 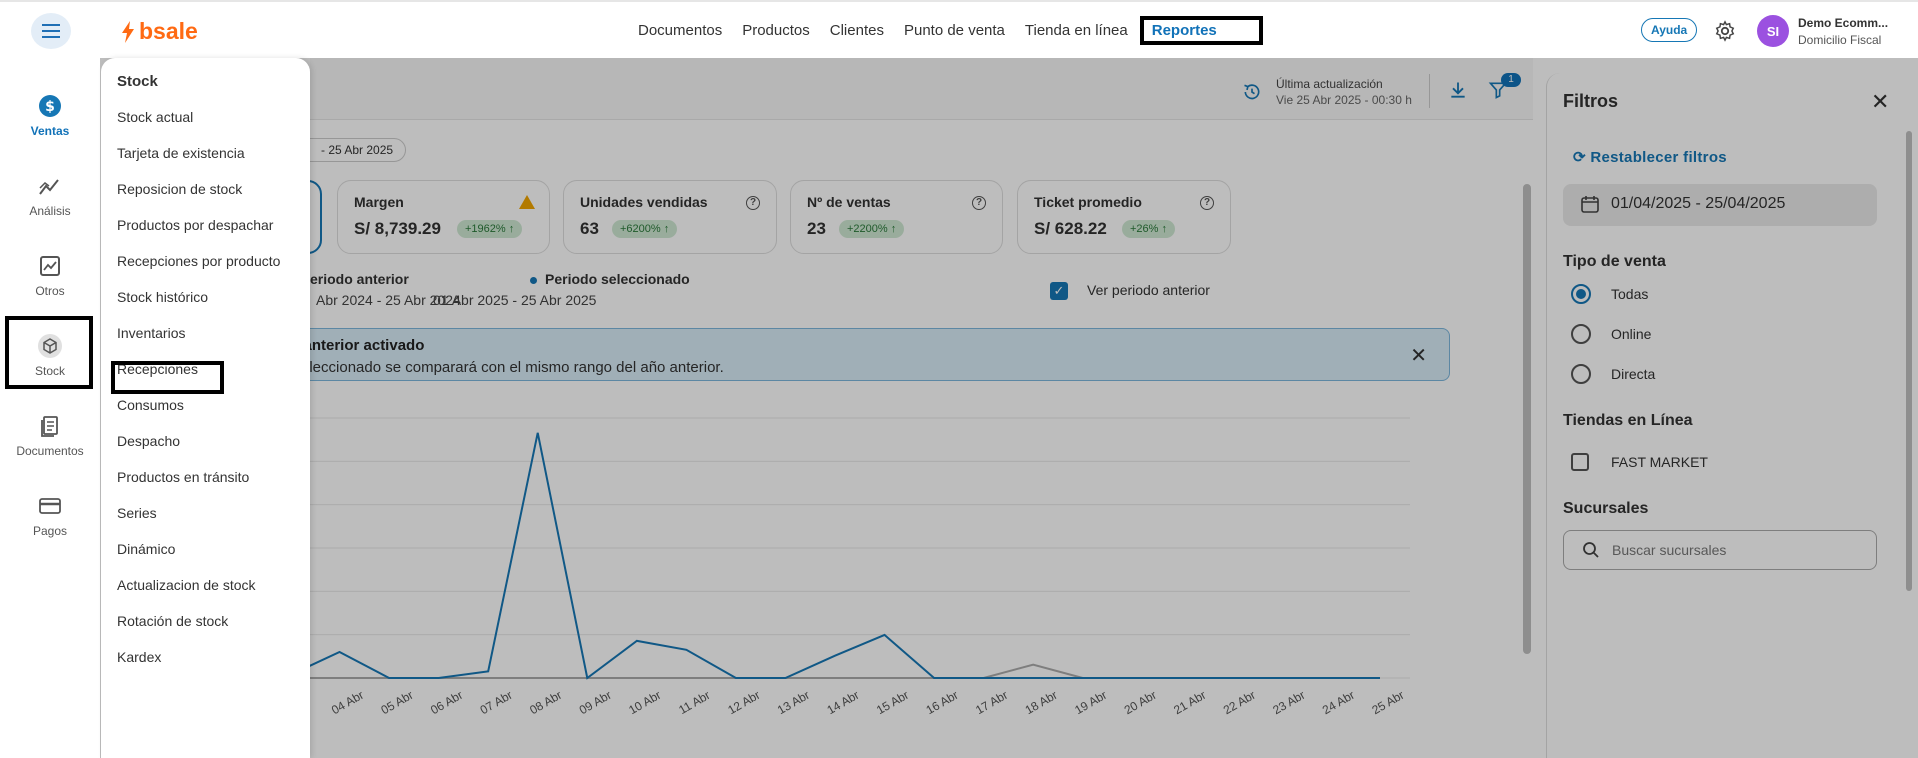 What do you see at coordinates (1591, 550) in the screenshot?
I see `search-icon` at bounding box center [1591, 550].